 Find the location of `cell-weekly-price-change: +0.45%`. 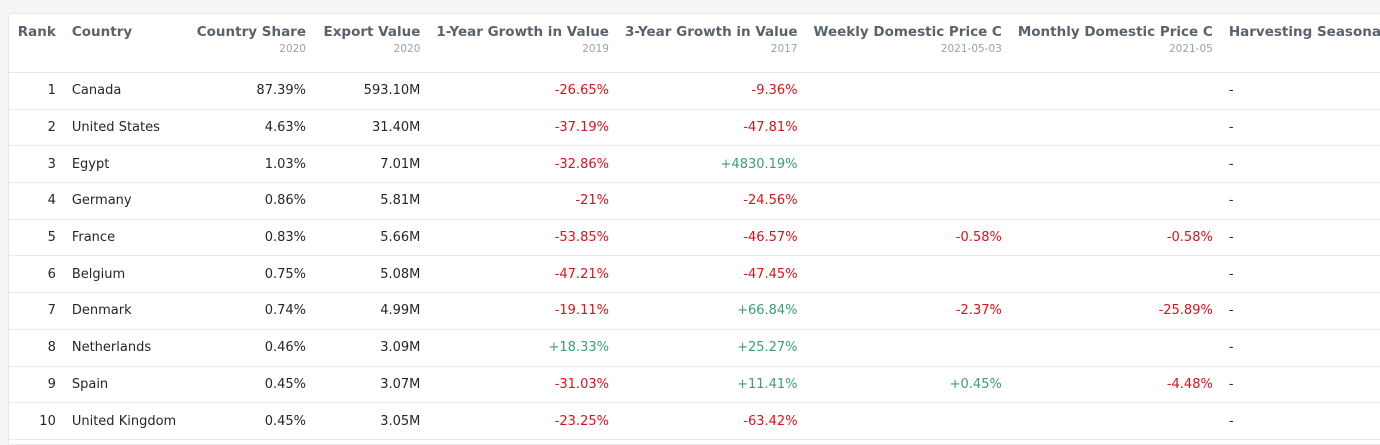

cell-weekly-price-change: +0.45% is located at coordinates (907, 385).